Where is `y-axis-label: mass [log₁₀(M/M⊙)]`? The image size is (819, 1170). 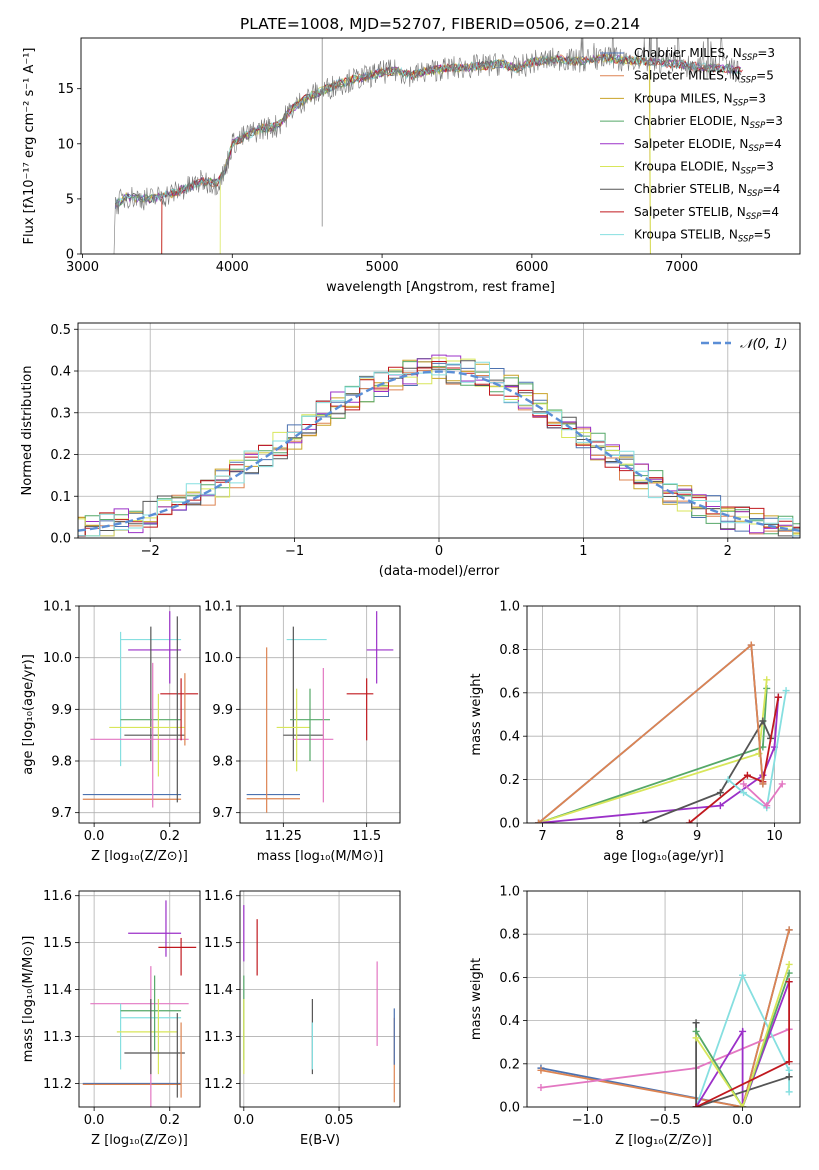
y-axis-label: mass [log₁₀(M/M⊙)] is located at coordinates (28, 999).